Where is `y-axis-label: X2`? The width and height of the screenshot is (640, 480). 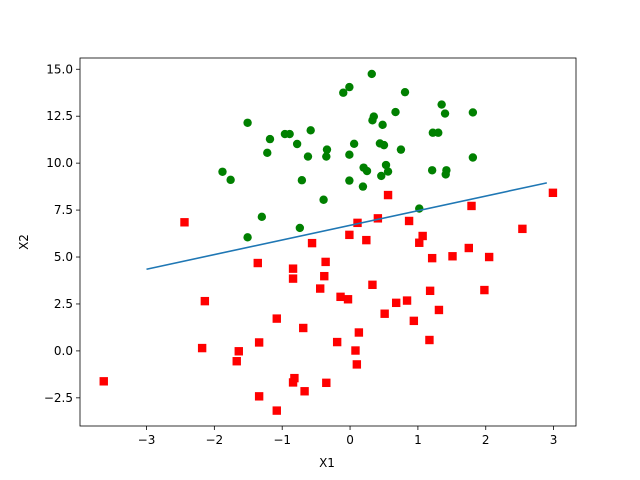 y-axis-label: X2 is located at coordinates (24, 242).